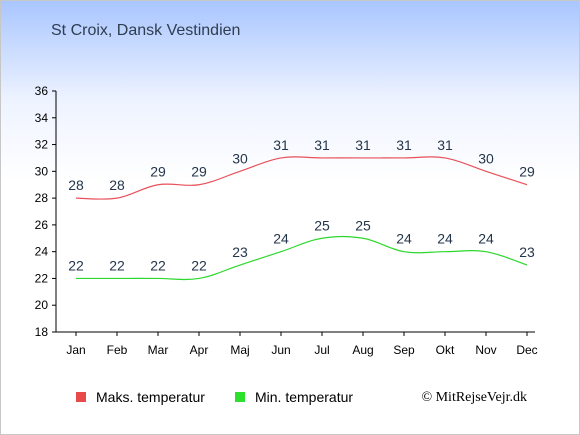 This screenshot has width=580, height=435. I want to click on legend-item-max: Maks. temperatur, so click(140, 397).